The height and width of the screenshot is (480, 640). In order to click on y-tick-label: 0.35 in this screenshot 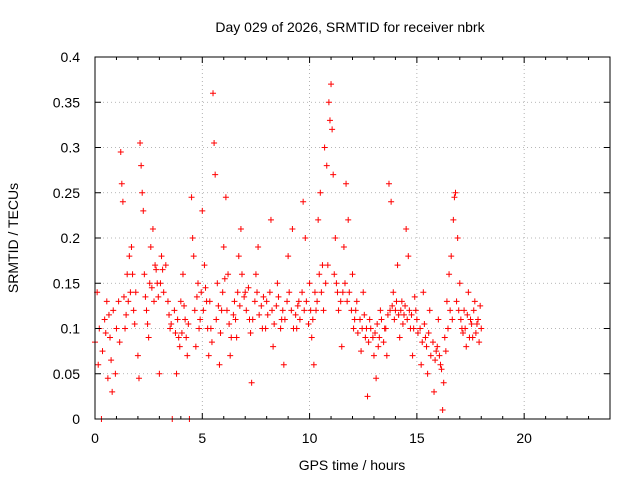, I will do `click(66, 102)`.